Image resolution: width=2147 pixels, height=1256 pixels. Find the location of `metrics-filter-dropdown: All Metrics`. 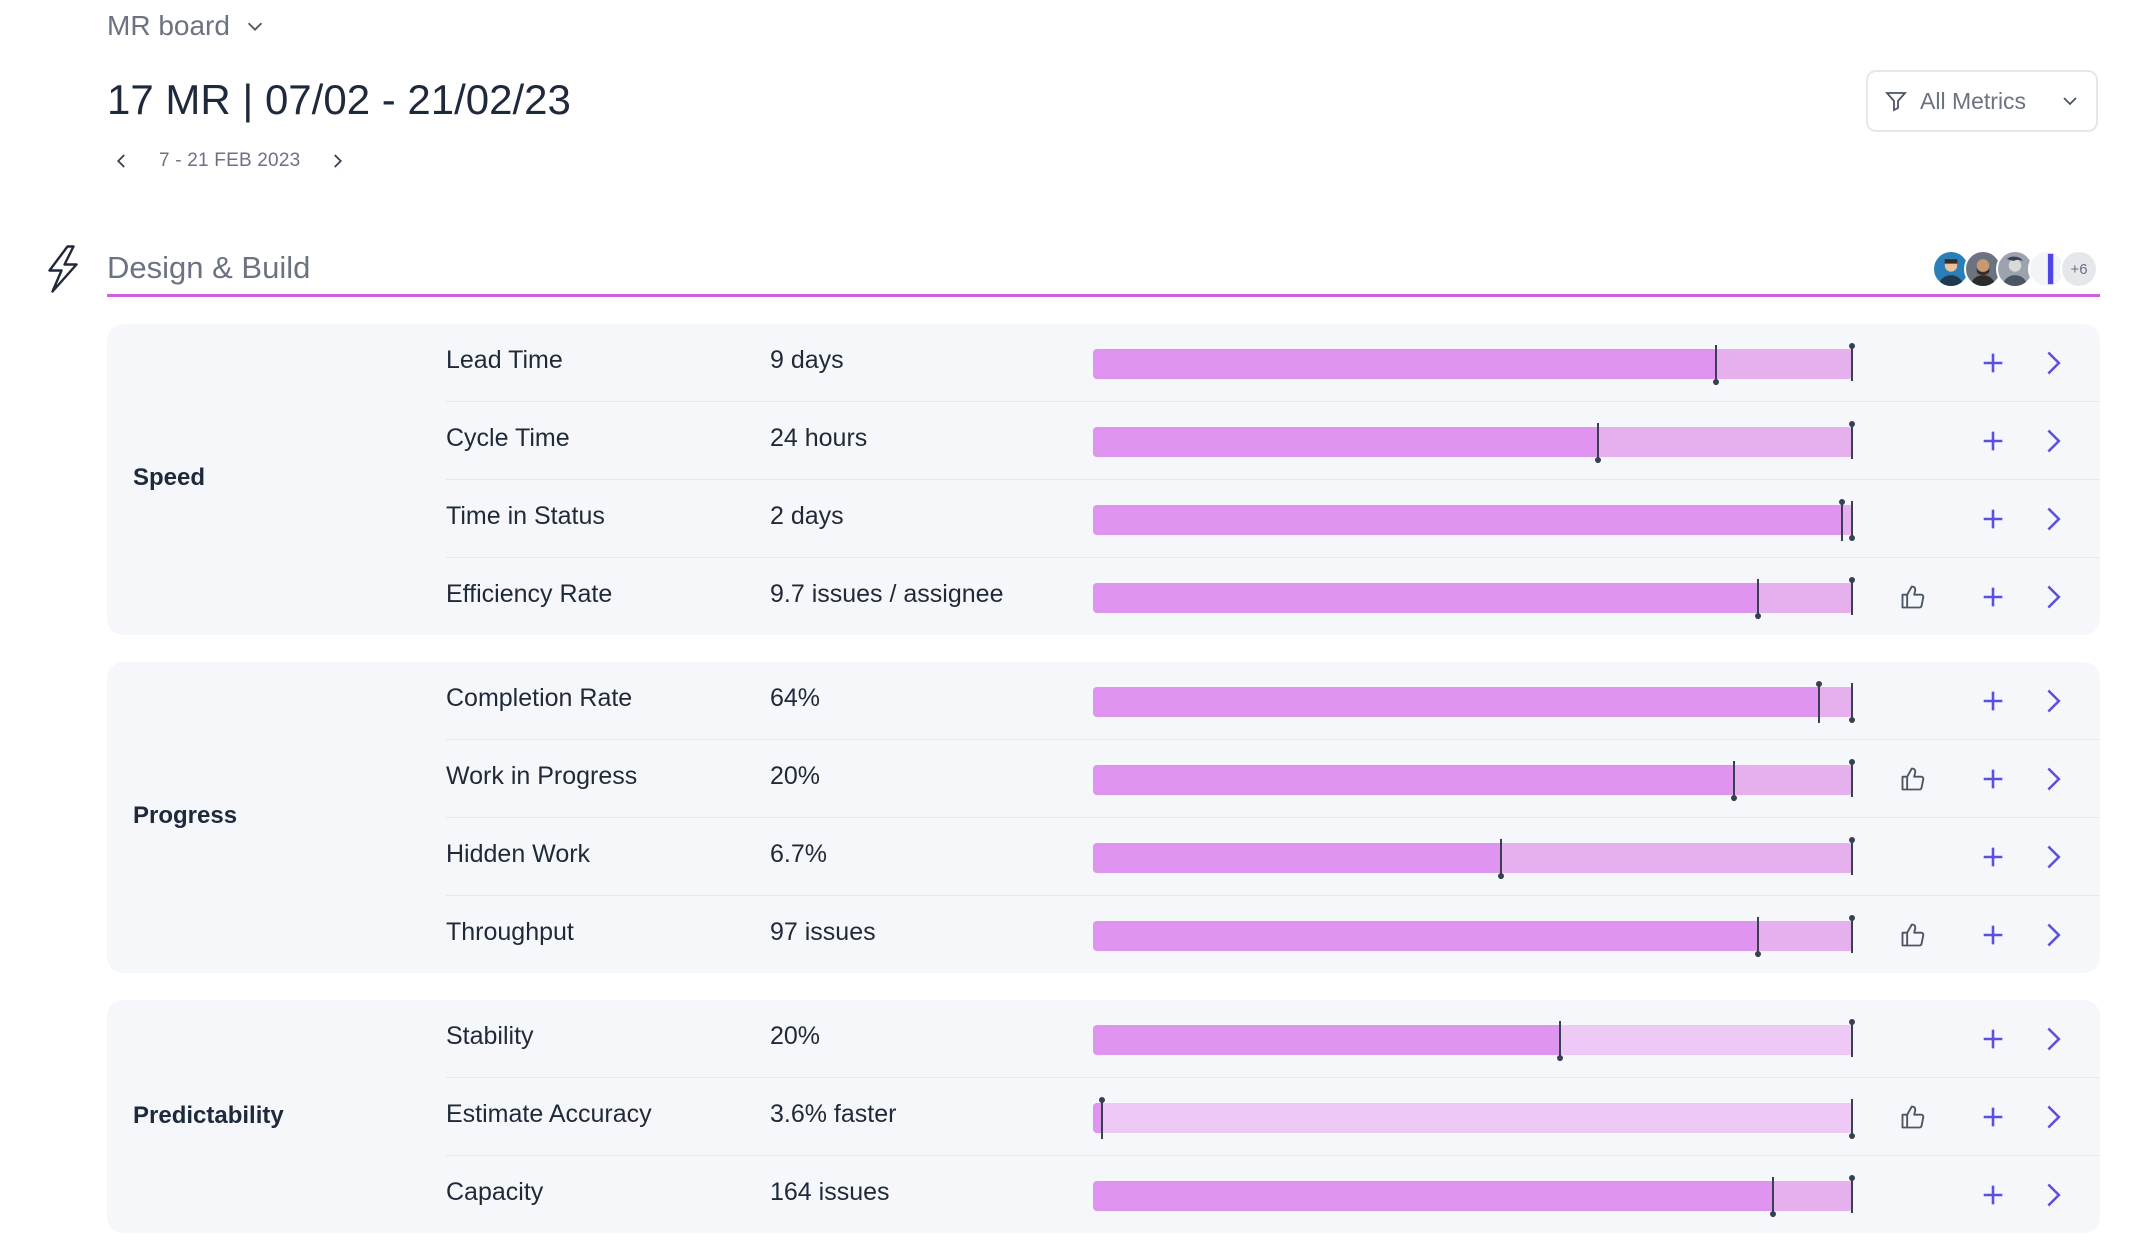

metrics-filter-dropdown: All Metrics is located at coordinates (1982, 101).